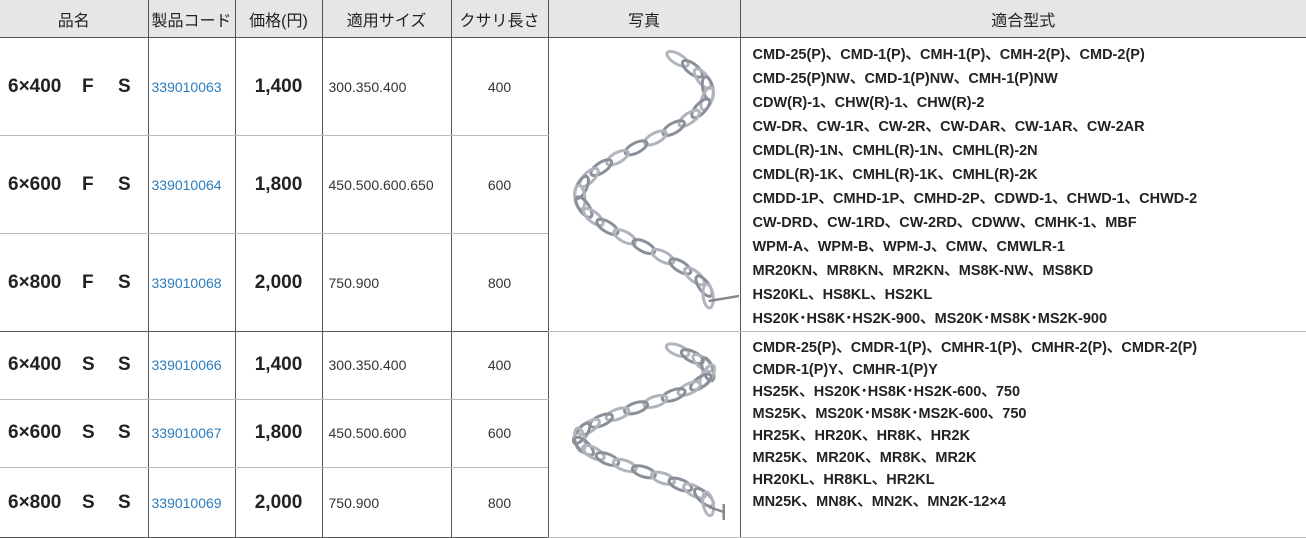 This screenshot has height=538, width=1306. Describe the element at coordinates (1029, 414) in the screenshot. I see `model-line: MS25K、MS20K･MS8K･MS2K-600、750` at that location.